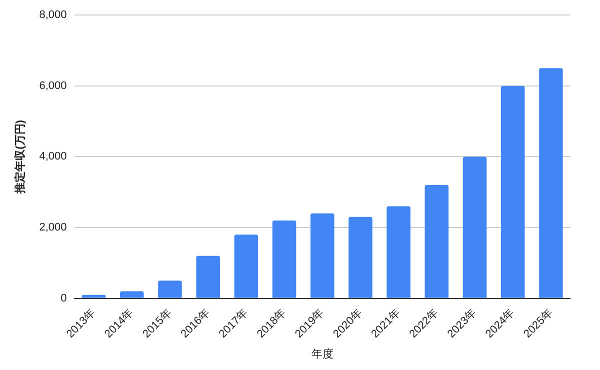  What do you see at coordinates (53, 228) in the screenshot?
I see `y-tick-label: 2,000` at bounding box center [53, 228].